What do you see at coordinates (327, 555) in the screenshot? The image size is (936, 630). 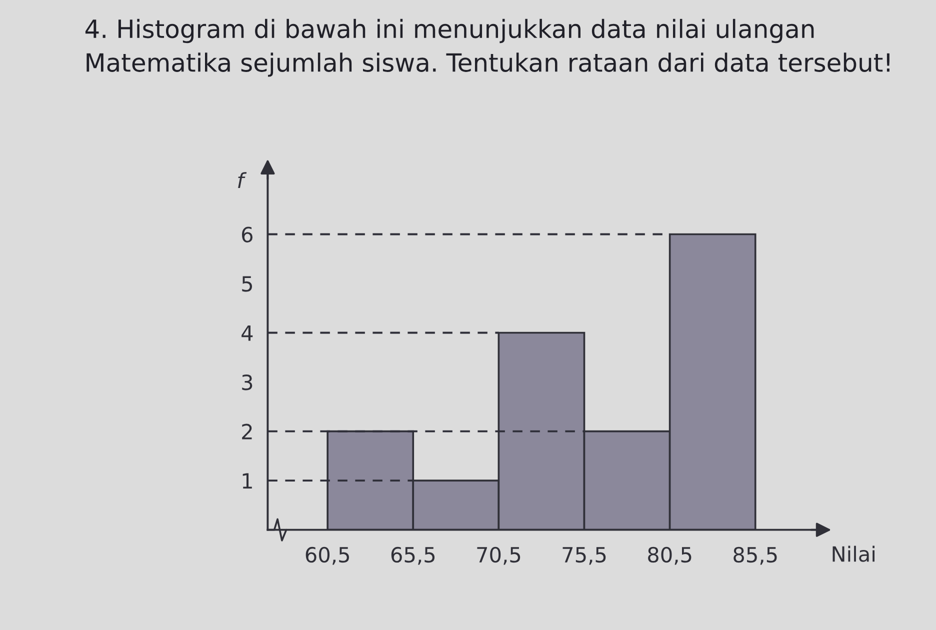 I see `x-tick-label: 60,5` at bounding box center [327, 555].